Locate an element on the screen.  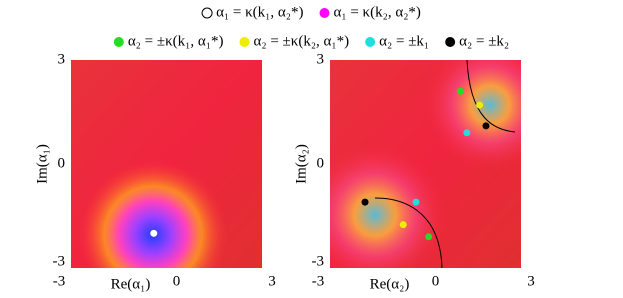
coloring is located at coordinates (153, 214).